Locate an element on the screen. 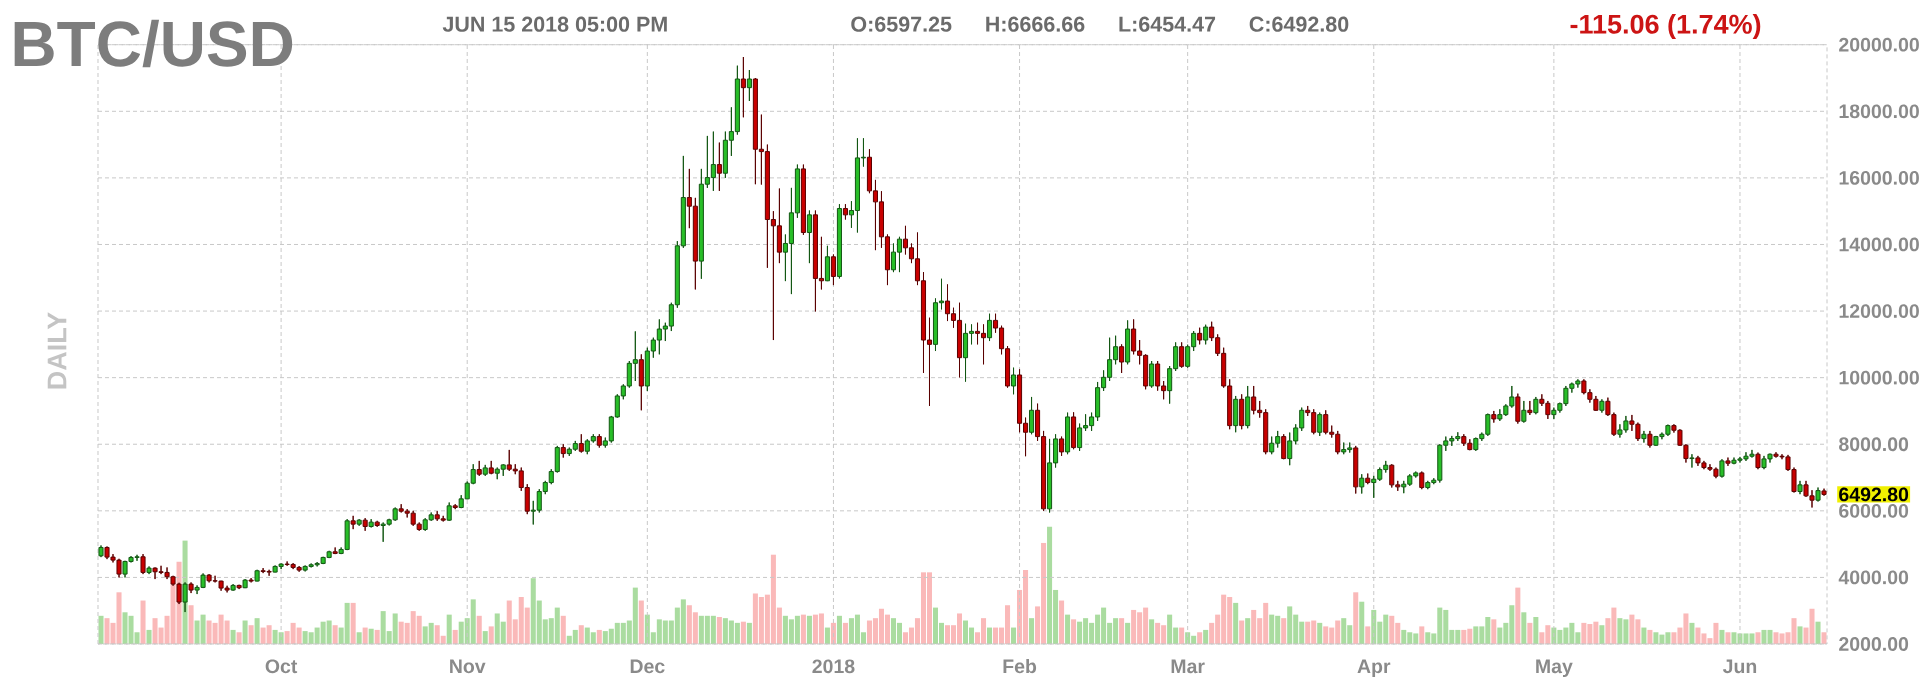  y-tick-label: 12000.00 is located at coordinates (1879, 311).